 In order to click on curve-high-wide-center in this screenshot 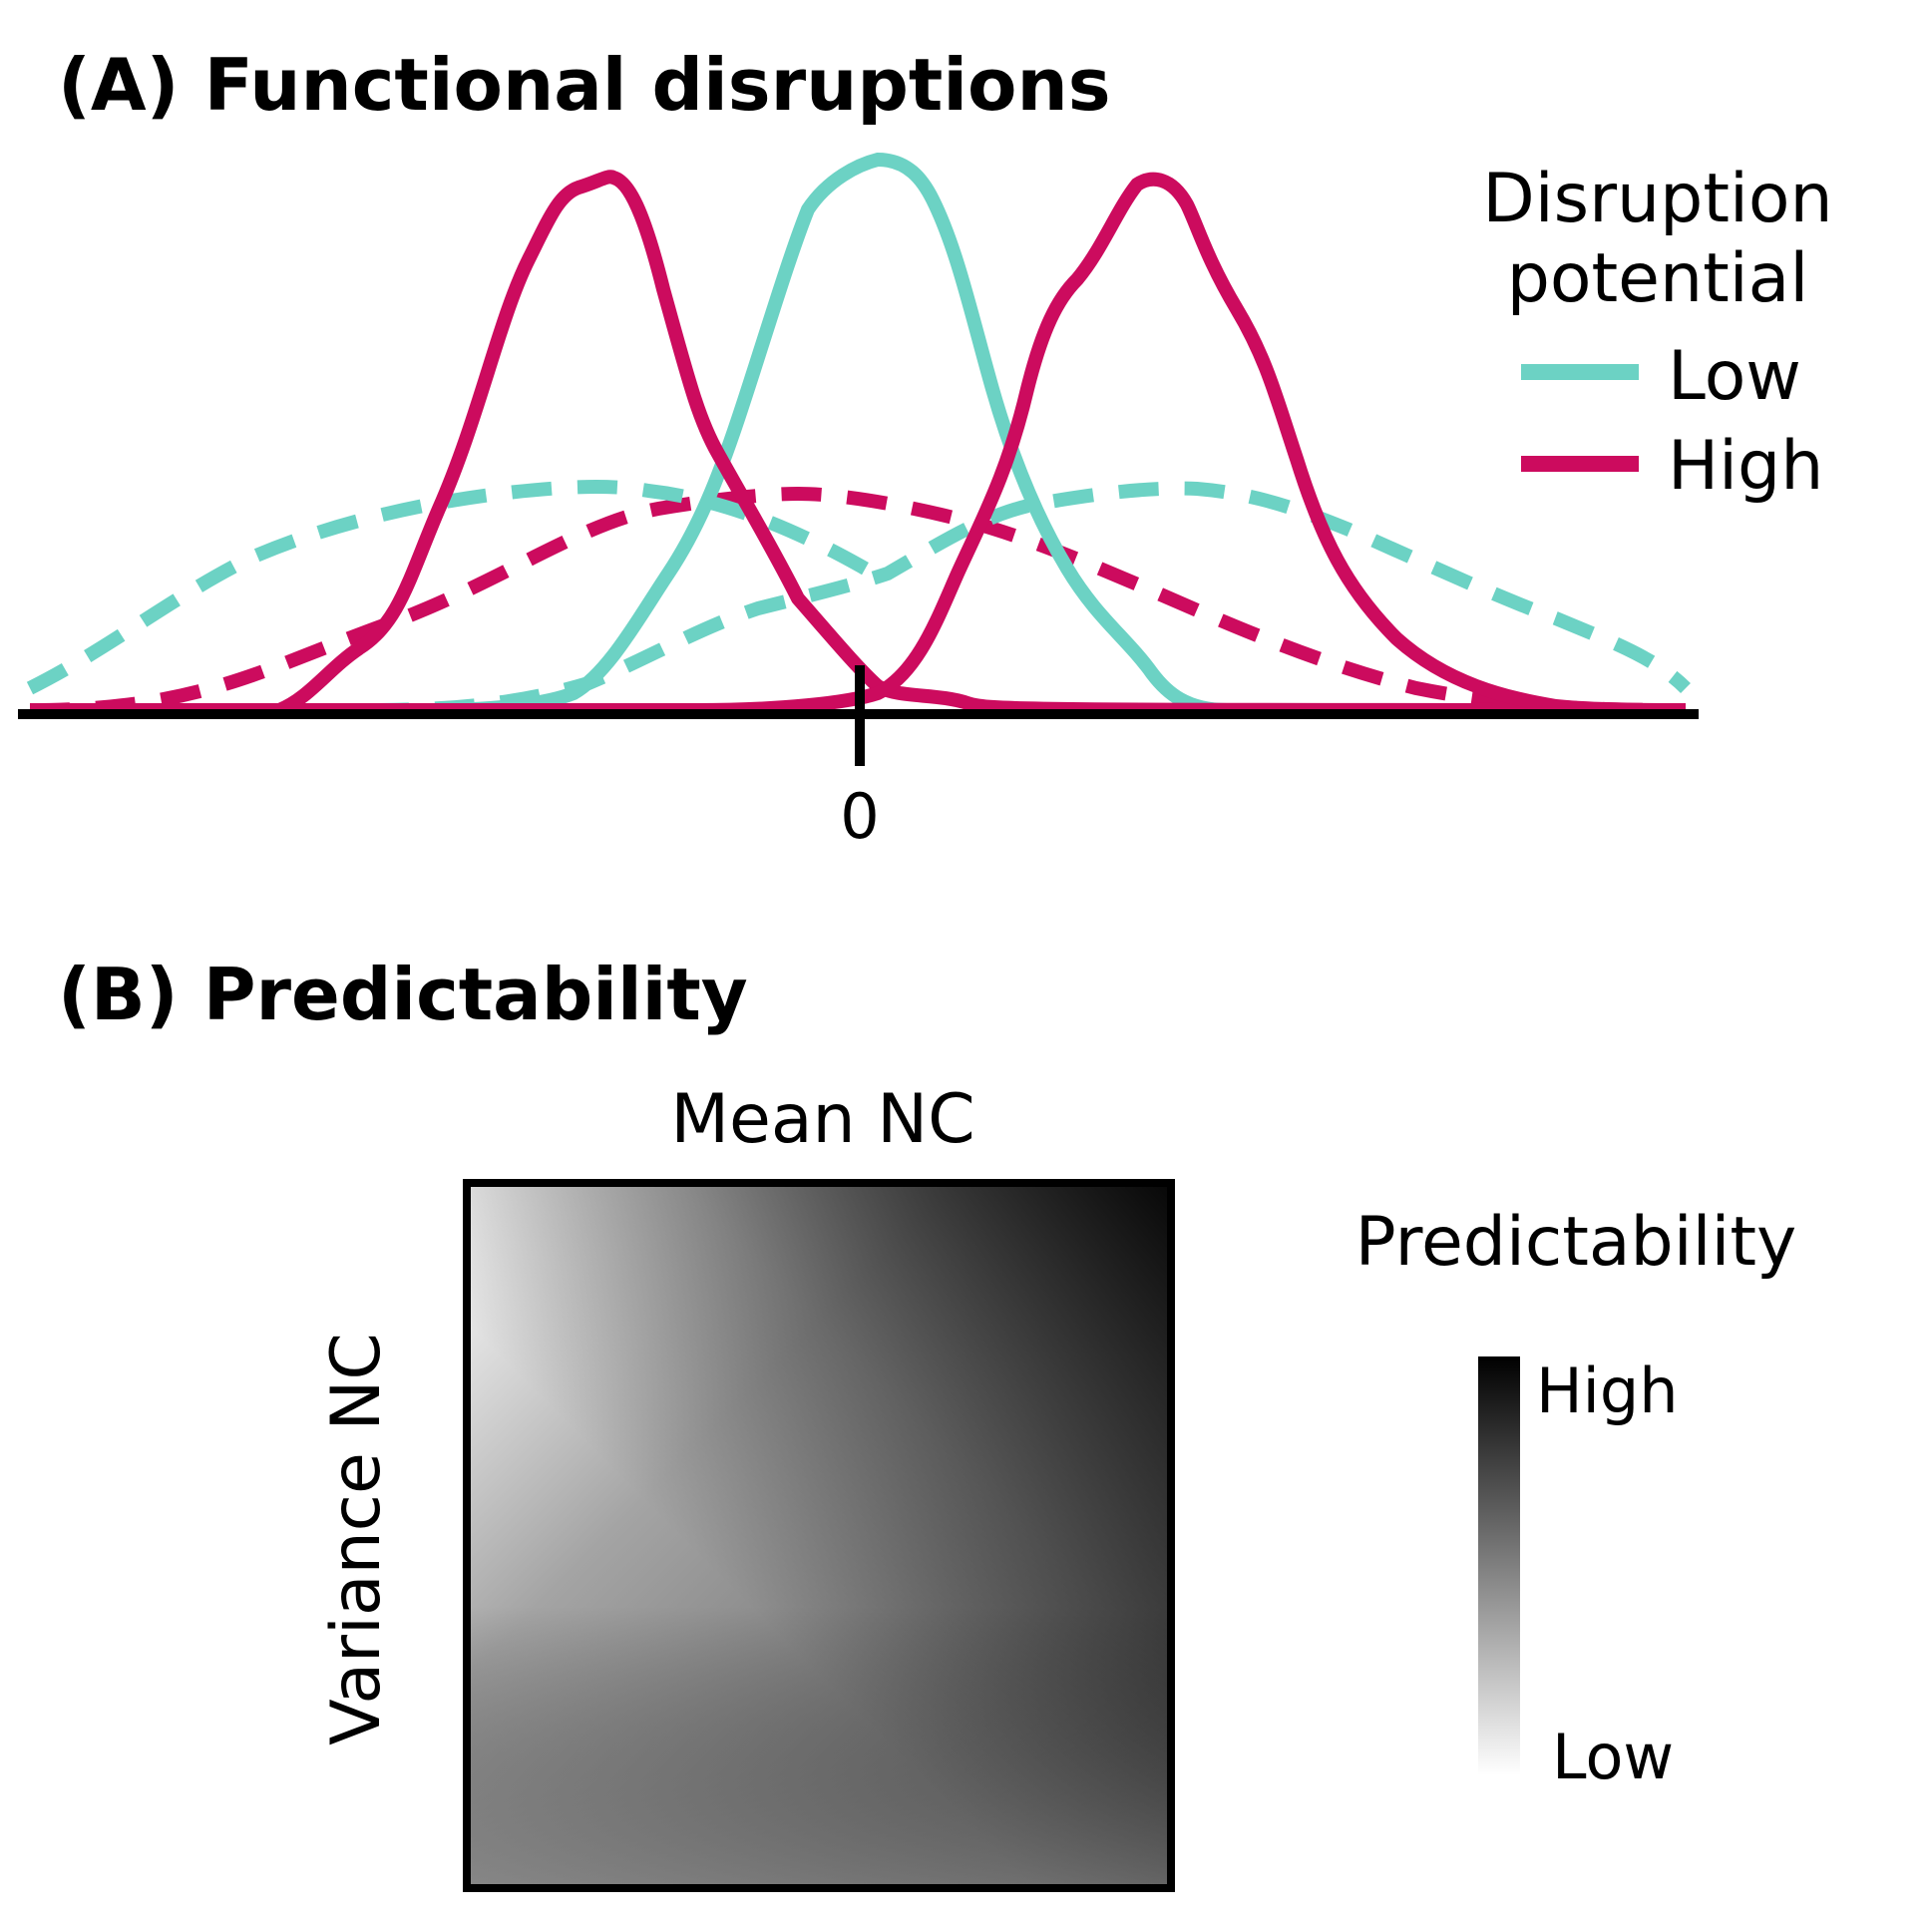, I will do `click(858, 602)`.